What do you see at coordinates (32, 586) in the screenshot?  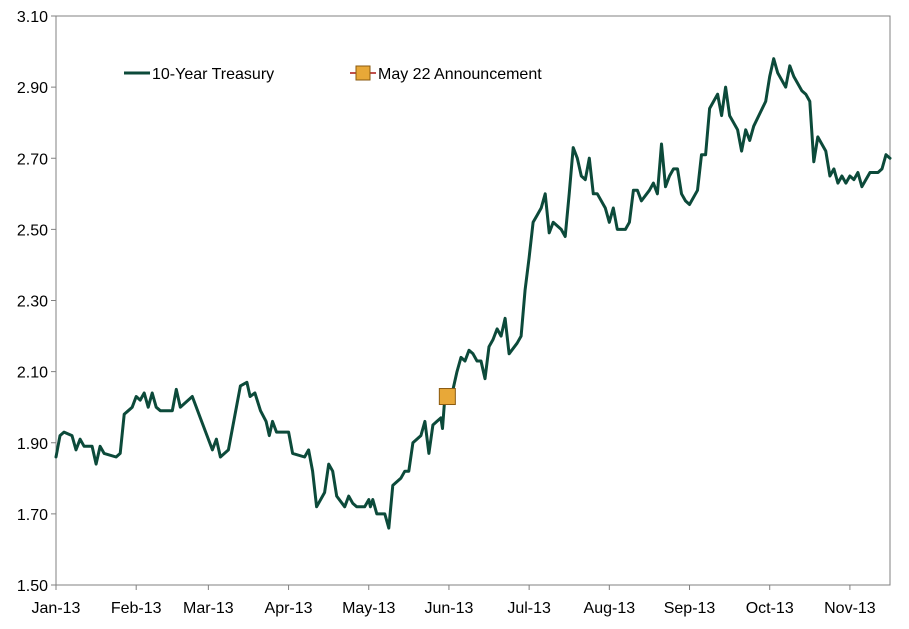 I see `y-tick-label: 1.50` at bounding box center [32, 586].